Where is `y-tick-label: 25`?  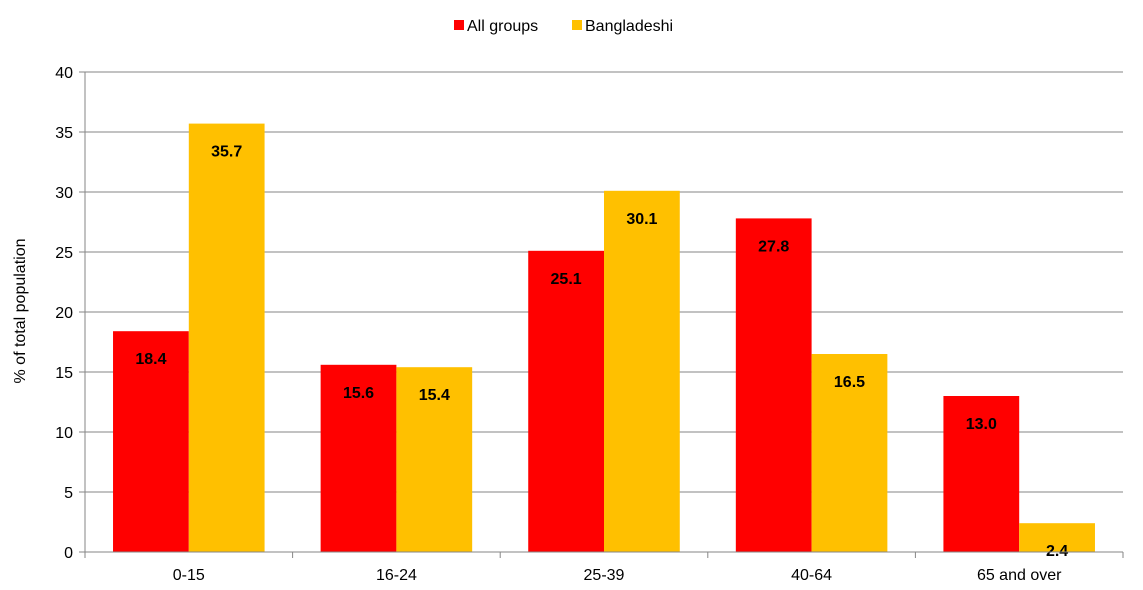
y-tick-label: 25 is located at coordinates (64, 253).